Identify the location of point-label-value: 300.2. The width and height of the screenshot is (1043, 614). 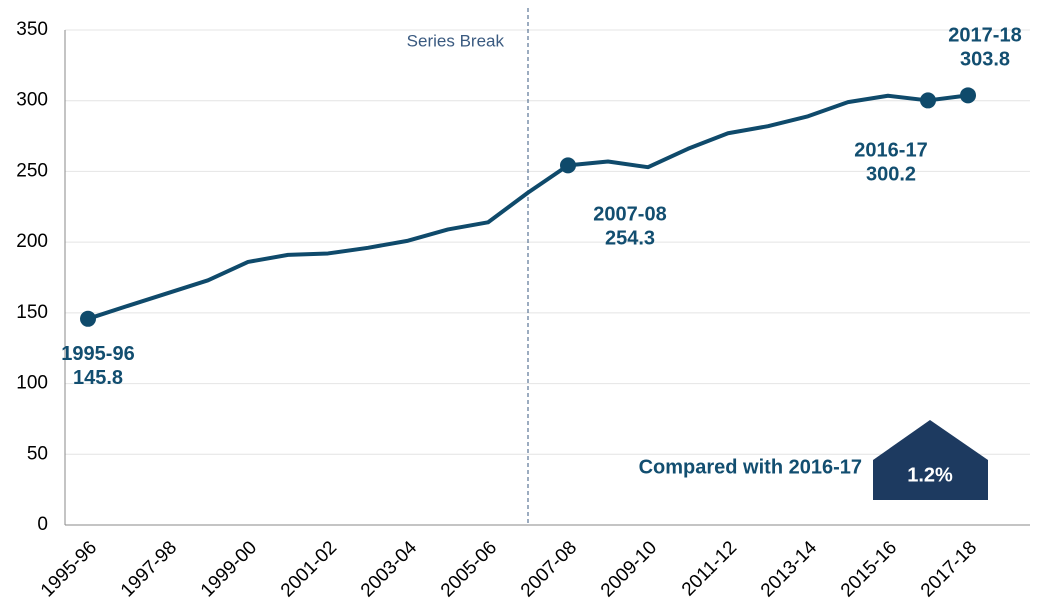
(891, 175).